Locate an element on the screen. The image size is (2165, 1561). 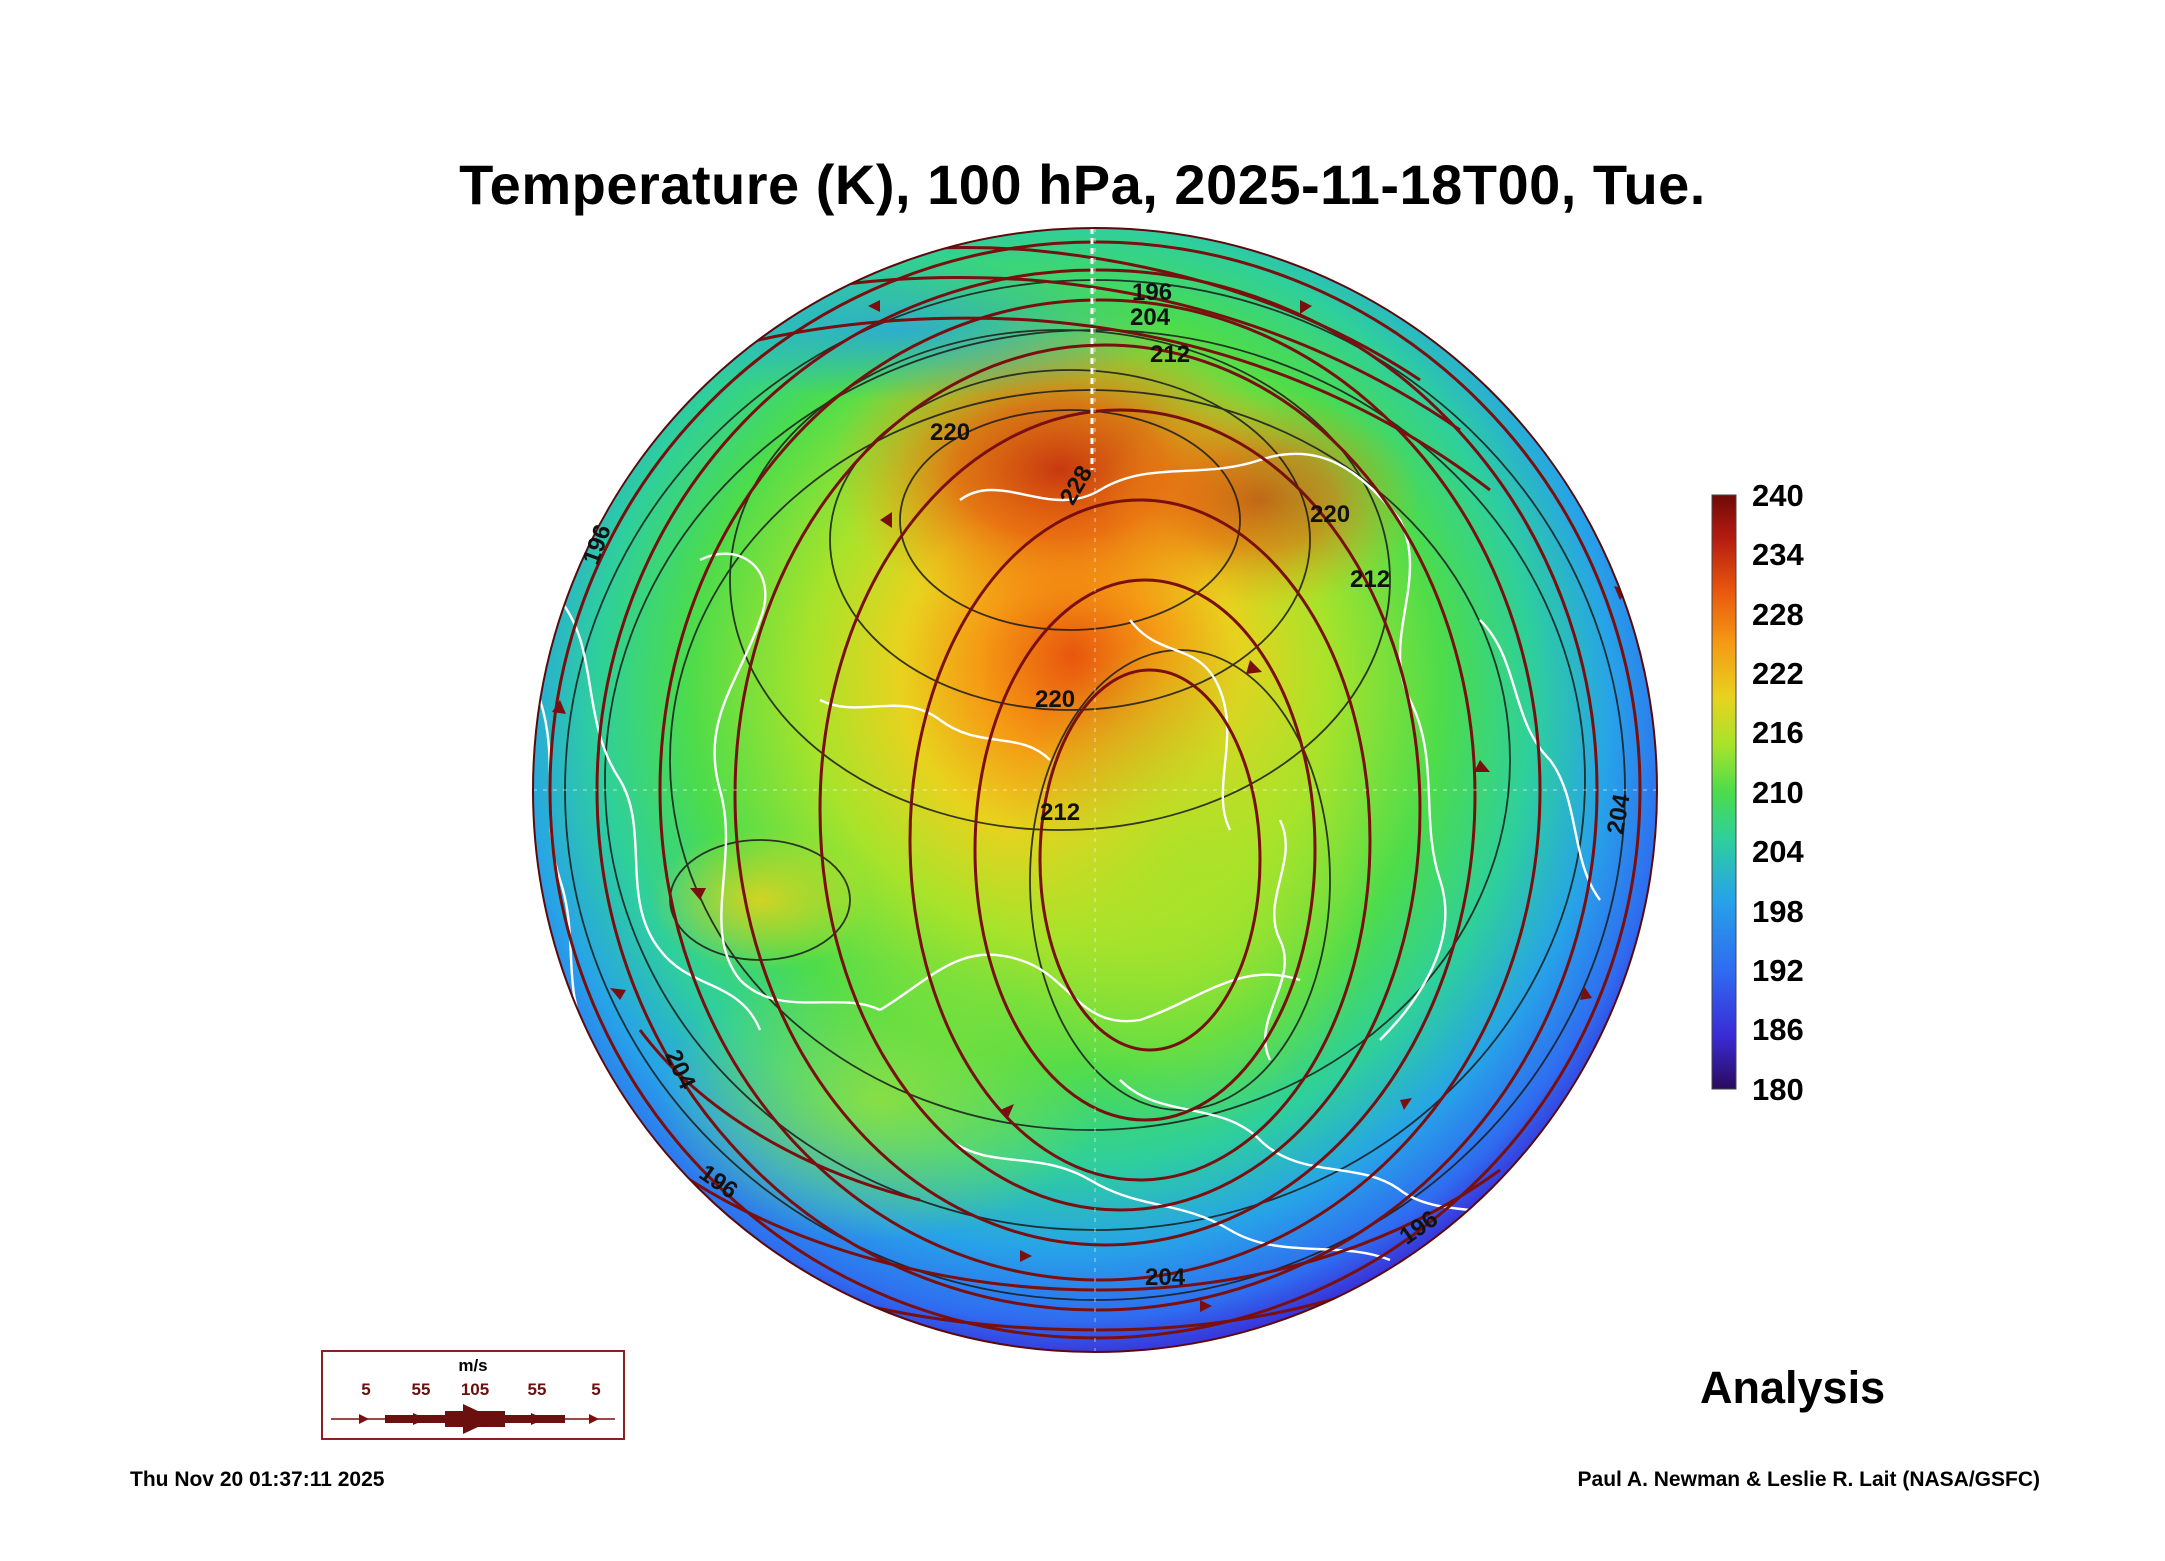
analysis-label: Analysis is located at coordinates (1793, 1387).